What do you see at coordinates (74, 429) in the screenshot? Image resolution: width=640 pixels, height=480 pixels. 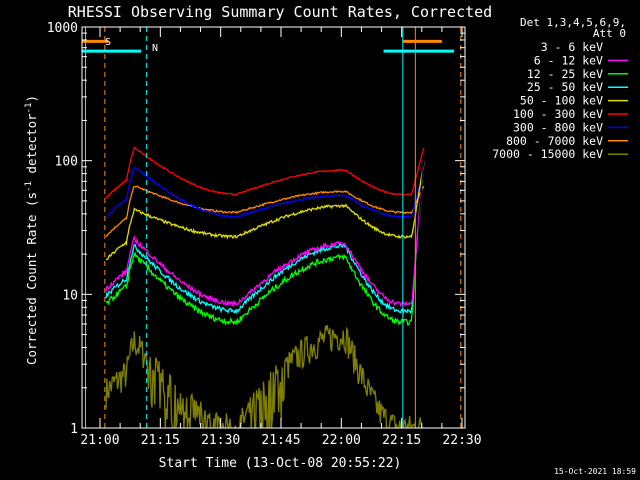 I see `y-tick-label: 1` at bounding box center [74, 429].